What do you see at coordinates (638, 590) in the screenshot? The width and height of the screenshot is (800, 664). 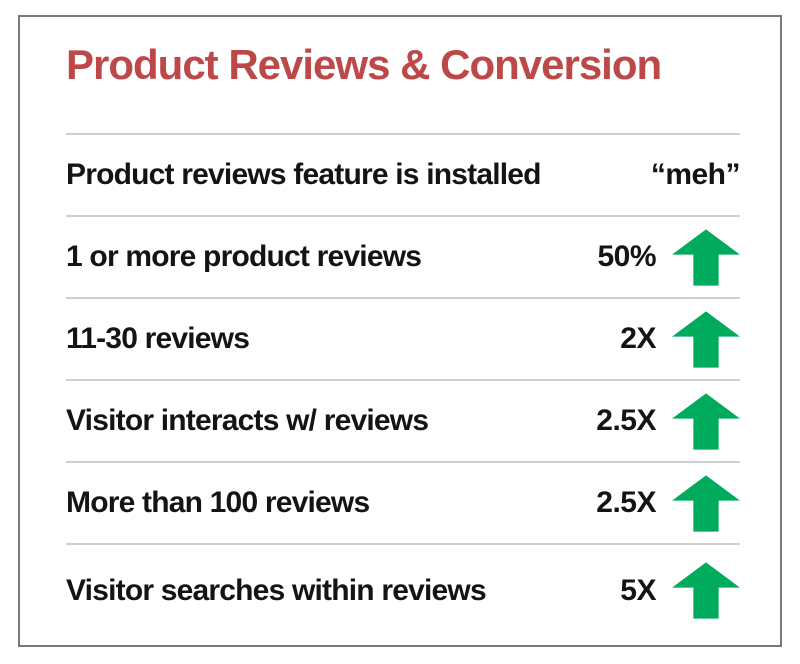 I see `row-value: 5X` at bounding box center [638, 590].